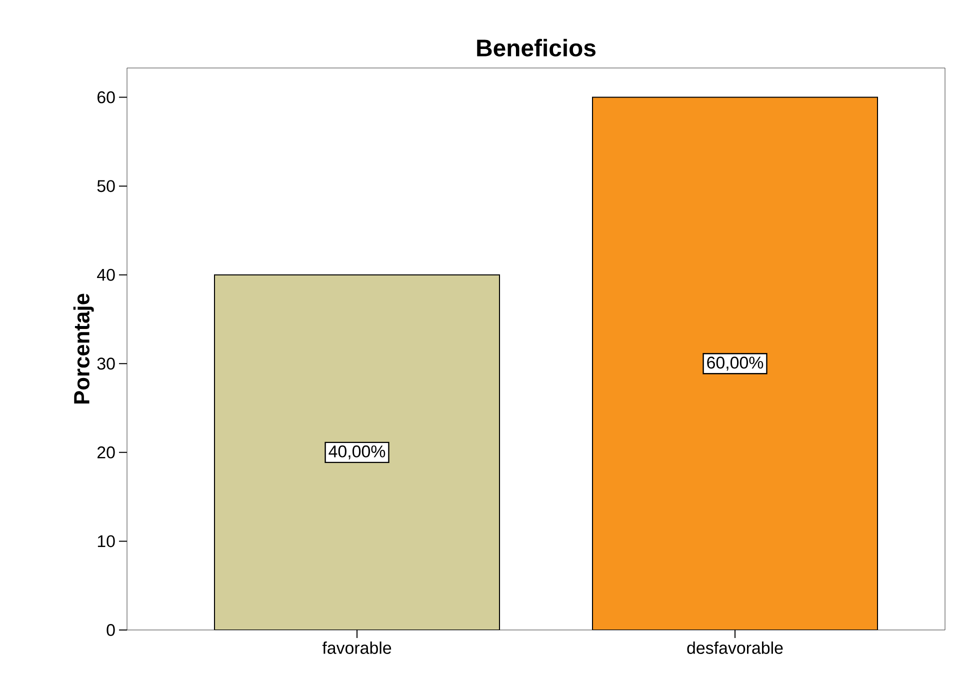  I want to click on data-label: 60,00%, so click(735, 363).